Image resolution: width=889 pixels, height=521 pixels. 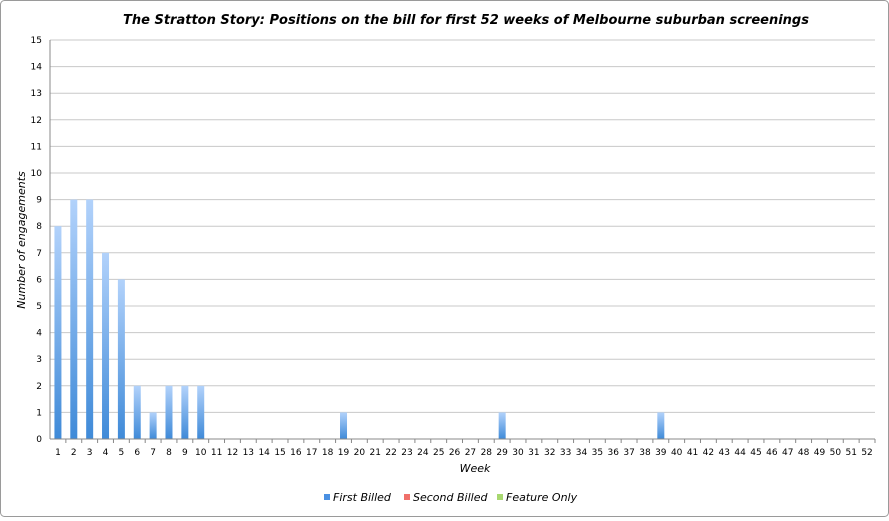 I want to click on y-tick-label: 6, so click(x=39, y=280).